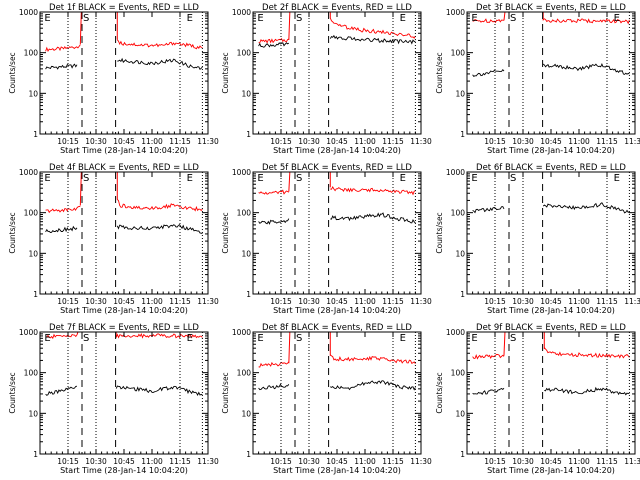 The height and width of the screenshot is (480, 640). What do you see at coordinates (337, 8) in the screenshot?
I see `panel-title: Det 2f BLACK = Events, RED = LLD` at bounding box center [337, 8].